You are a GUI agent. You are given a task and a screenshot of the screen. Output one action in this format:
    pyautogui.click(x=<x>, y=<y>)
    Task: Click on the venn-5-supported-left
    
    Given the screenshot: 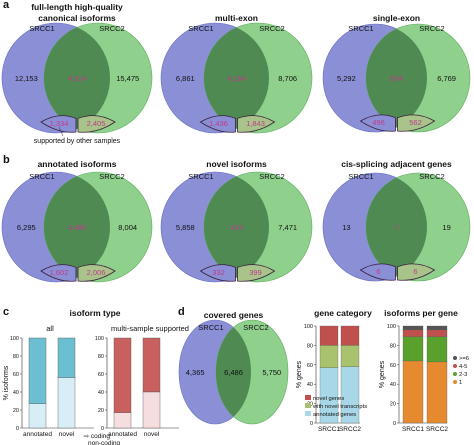 What is the action you would take?
    pyautogui.click(x=217, y=273)
    